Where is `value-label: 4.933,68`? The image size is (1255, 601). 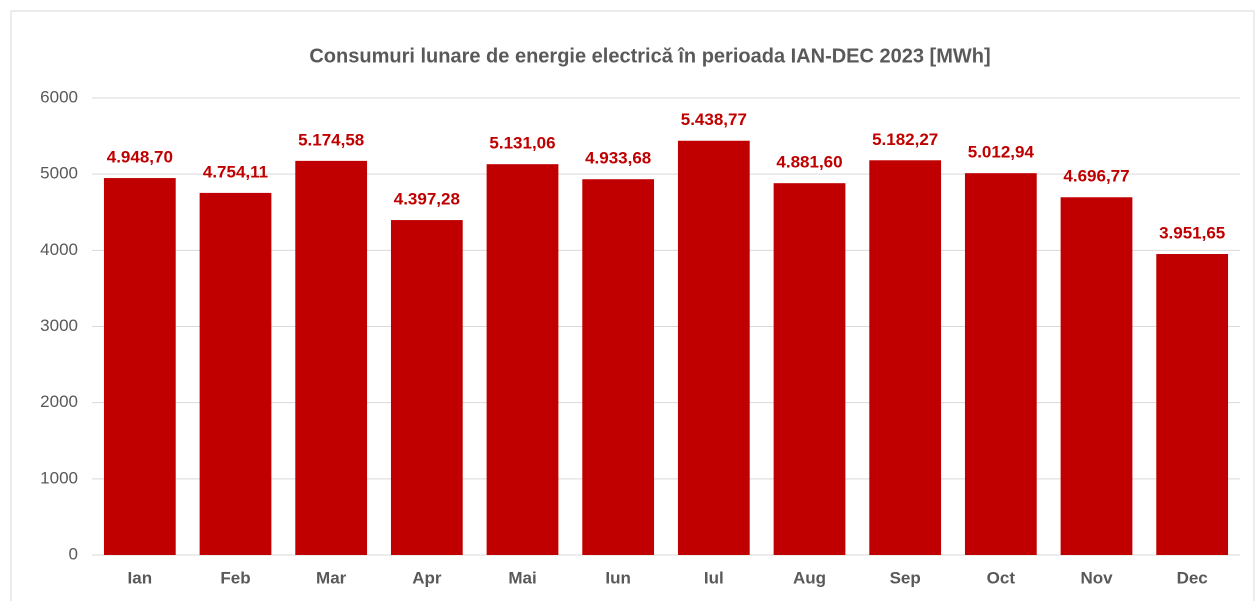
value-label: 4.933,68 is located at coordinates (618, 158).